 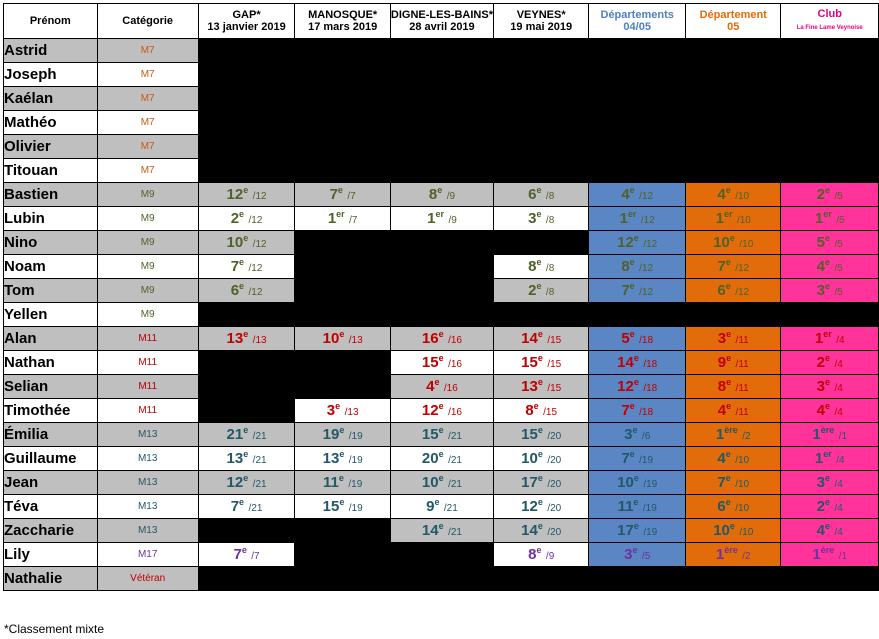 What do you see at coordinates (332, 218) in the screenshot?
I see `rank-number: 1` at bounding box center [332, 218].